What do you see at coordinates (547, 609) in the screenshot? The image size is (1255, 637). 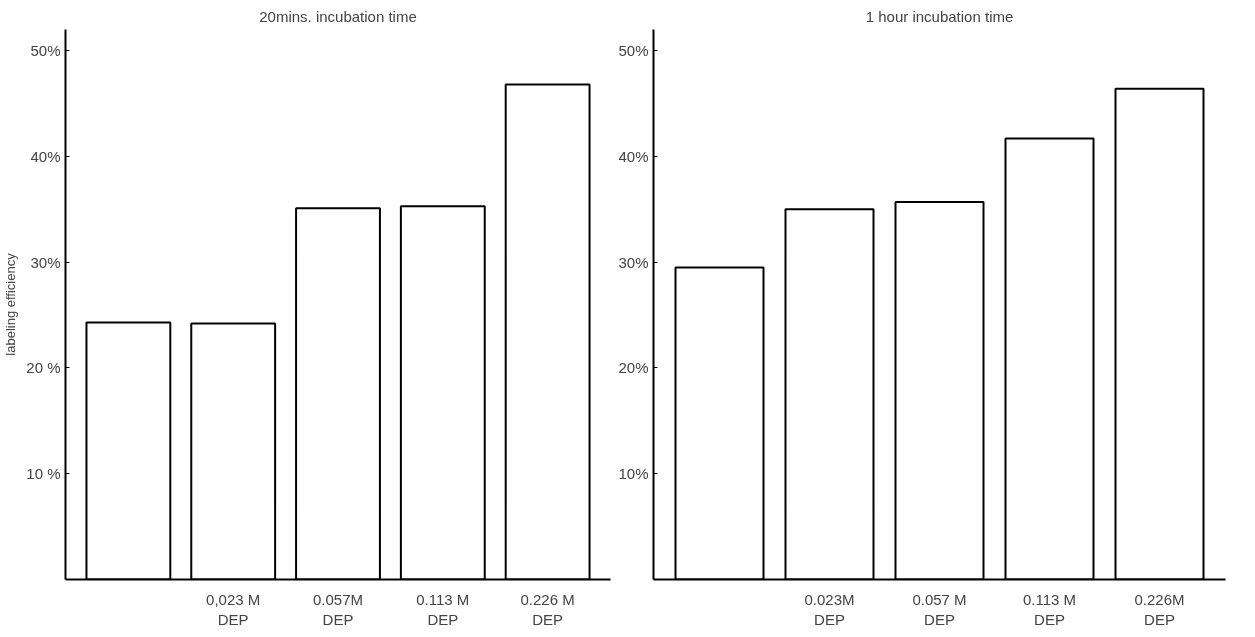 I see `x-tick-label: 0.226 M DEP` at bounding box center [547, 609].